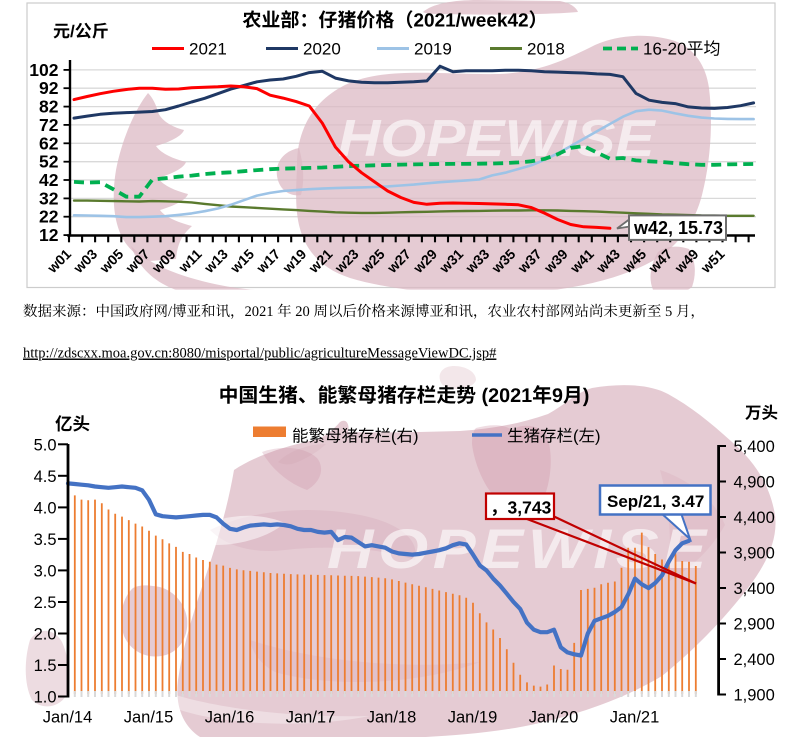 This screenshot has height=737, width=796. Describe the element at coordinates (49, 198) in the screenshot. I see `svg-text: 32` at that location.